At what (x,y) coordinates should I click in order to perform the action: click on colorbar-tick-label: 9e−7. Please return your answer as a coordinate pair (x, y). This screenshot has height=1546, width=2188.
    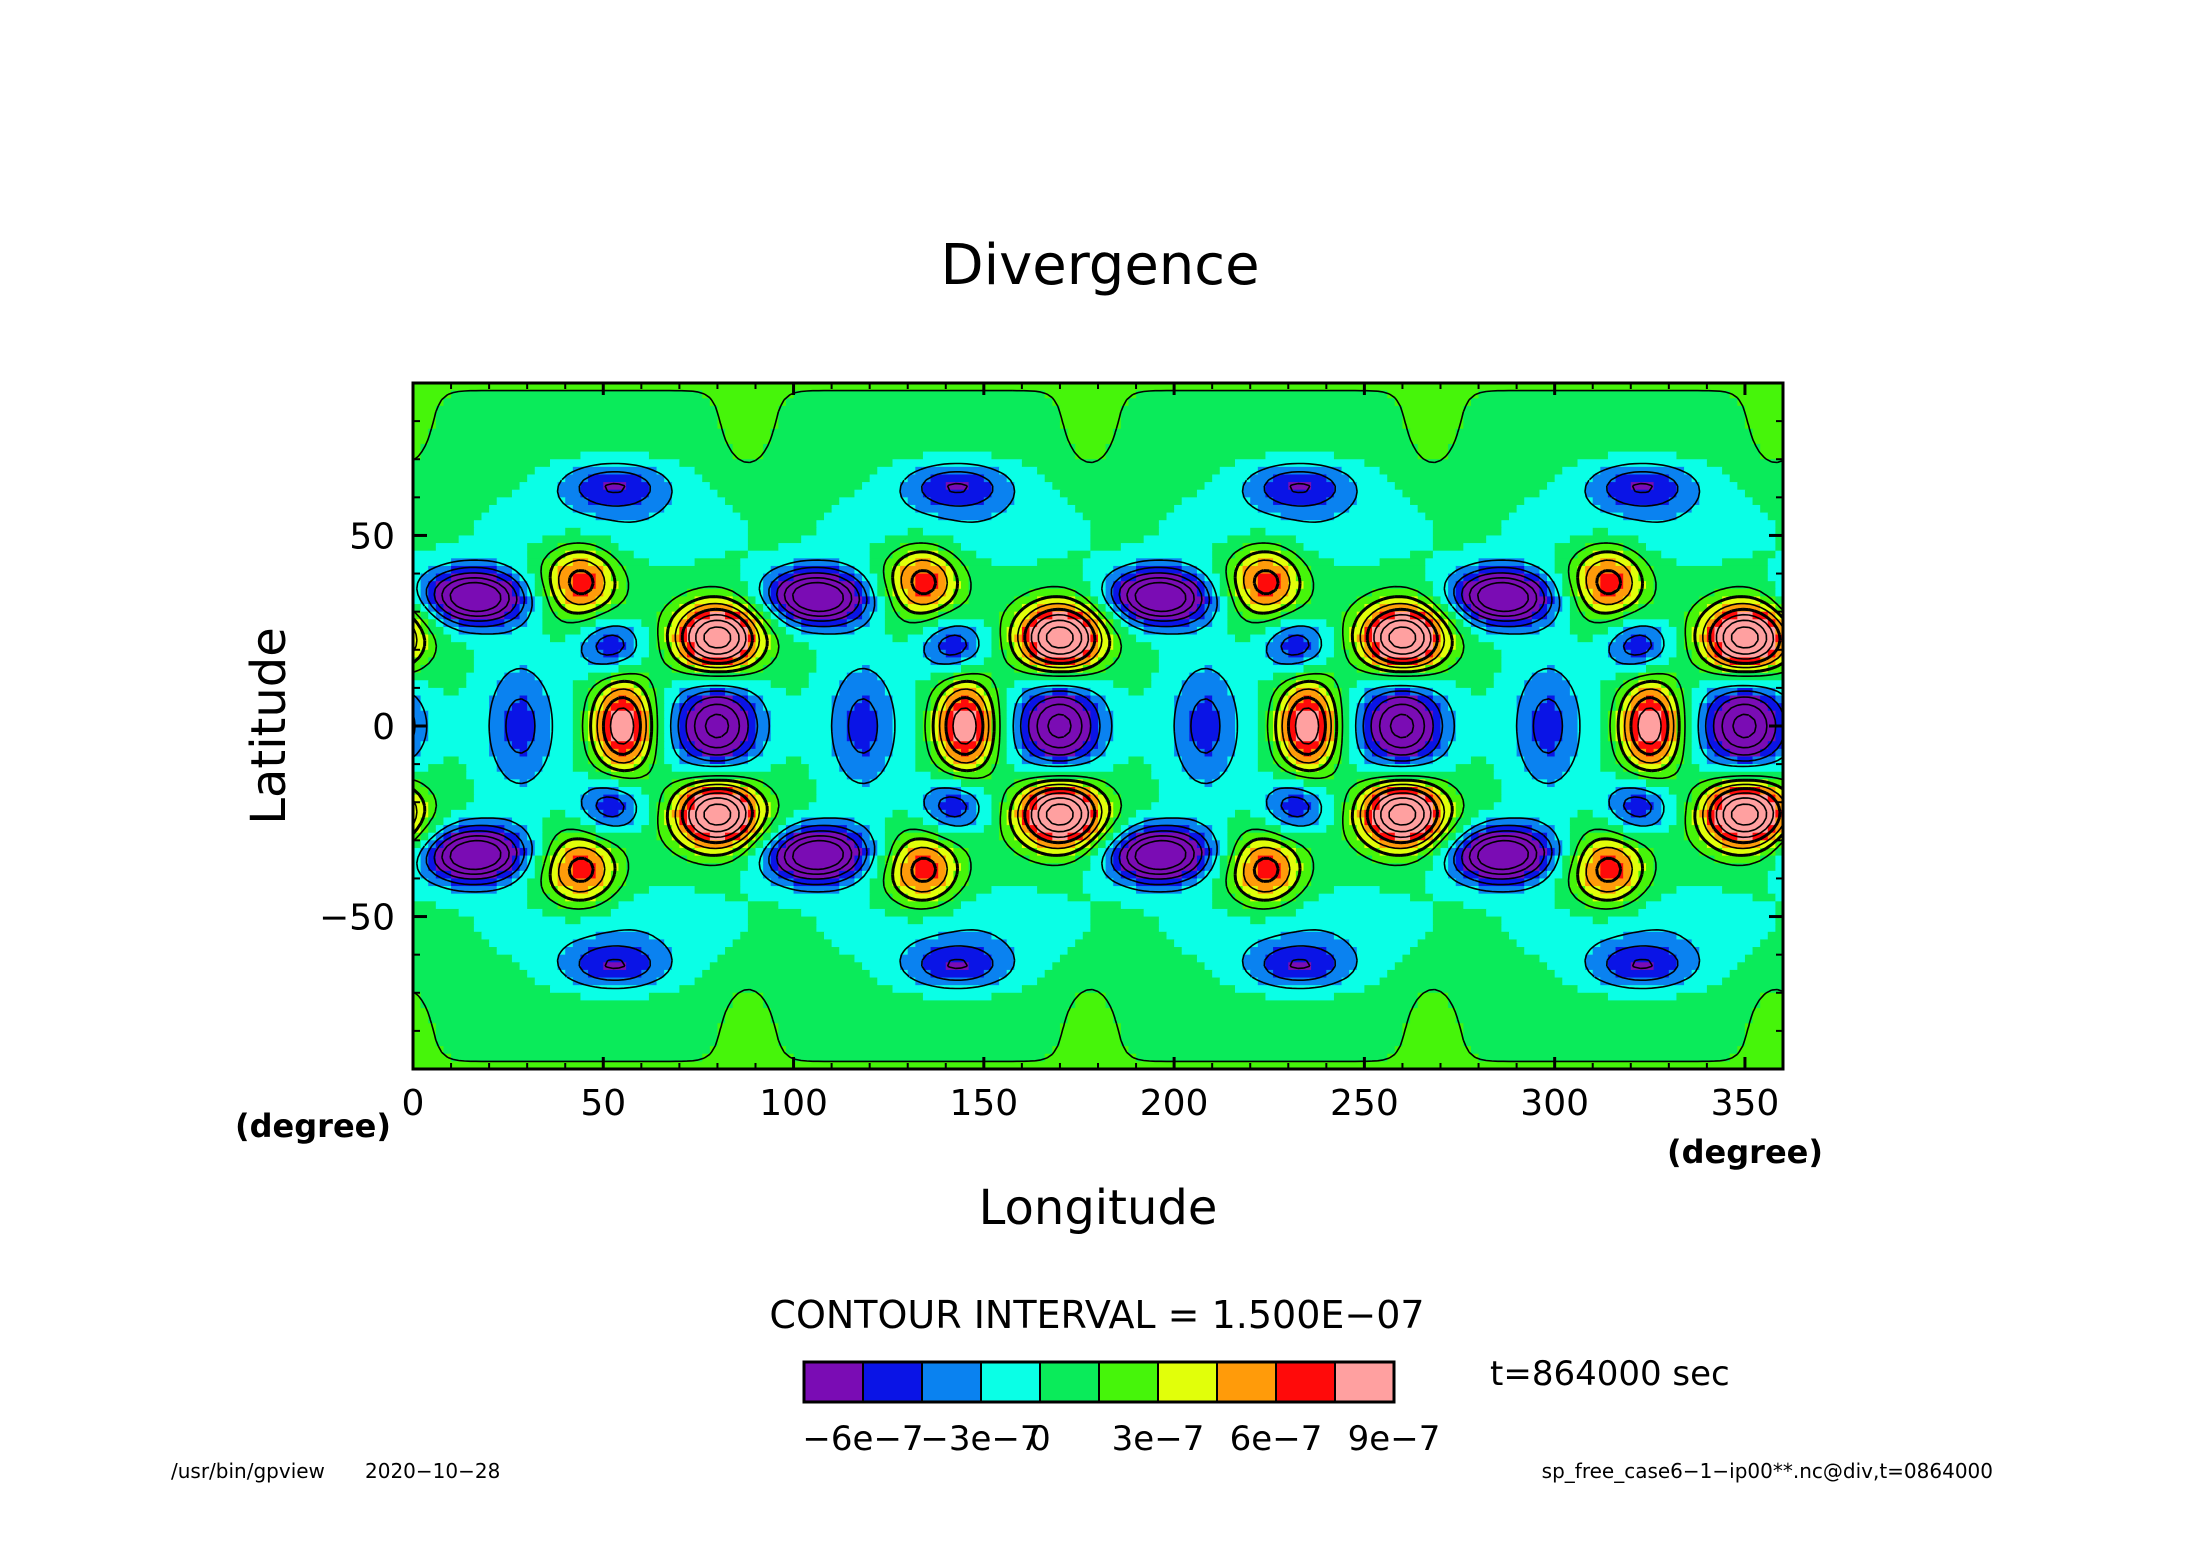
    Looking at the image, I should click on (1394, 1439).